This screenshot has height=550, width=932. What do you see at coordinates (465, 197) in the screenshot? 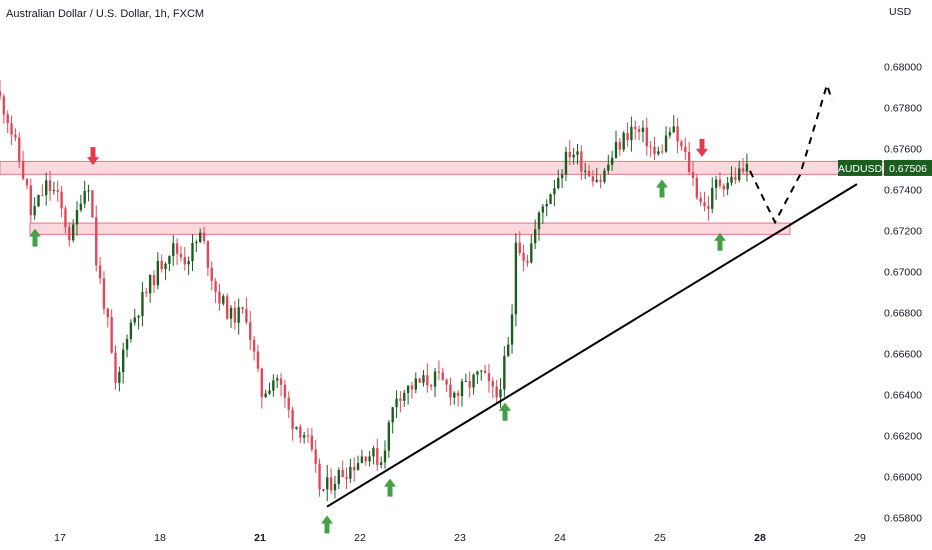
I see `zones-layer` at bounding box center [465, 197].